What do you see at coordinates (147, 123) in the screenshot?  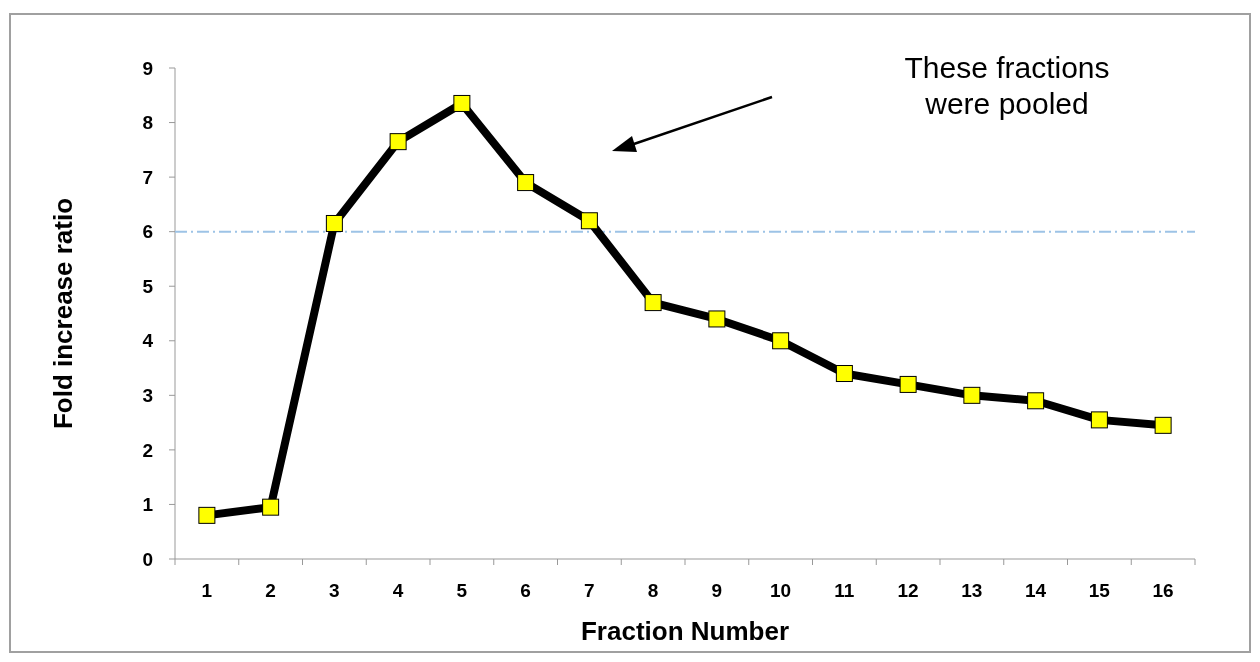 I see `y-tick-label: 8` at bounding box center [147, 123].